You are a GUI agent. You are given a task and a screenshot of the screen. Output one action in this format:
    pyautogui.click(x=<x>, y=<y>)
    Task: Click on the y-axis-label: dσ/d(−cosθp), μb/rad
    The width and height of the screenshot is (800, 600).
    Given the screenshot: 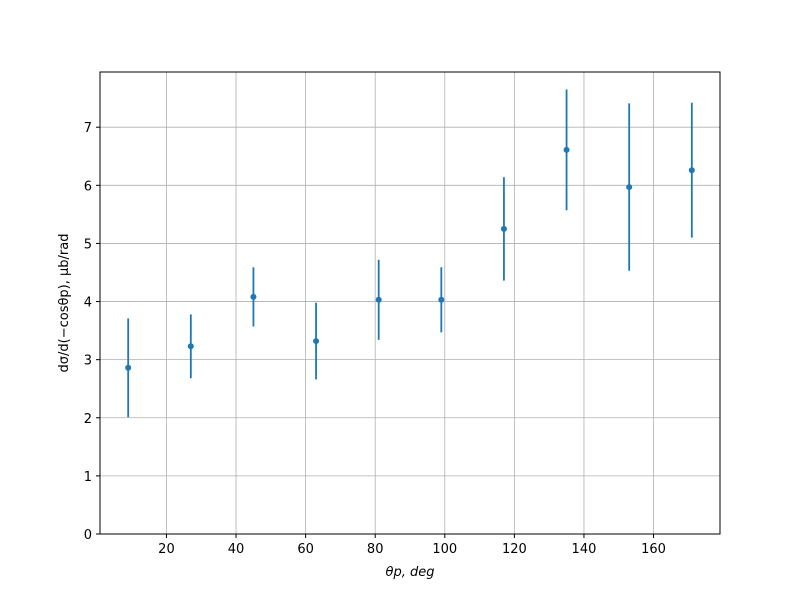 What is the action you would take?
    pyautogui.click(x=64, y=303)
    